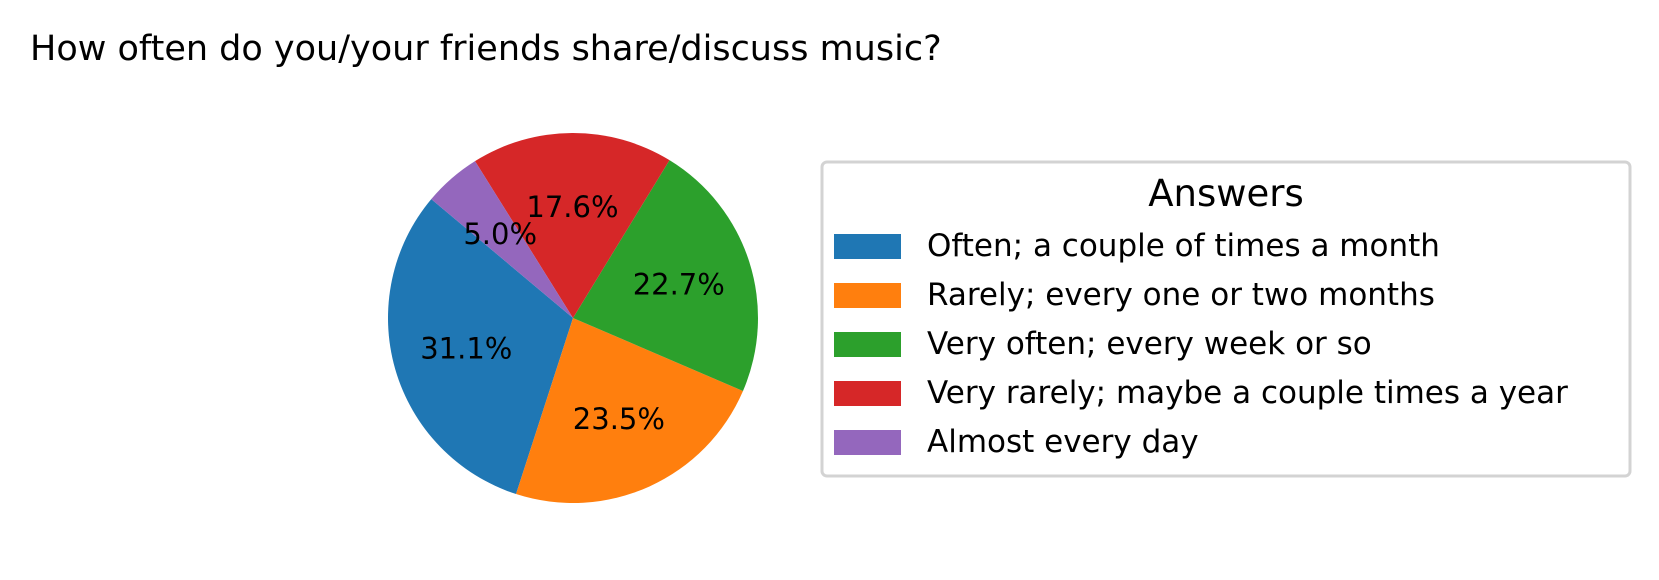 The height and width of the screenshot is (580, 1659). Describe the element at coordinates (1063, 442) in the screenshot. I see `legend-label: Almost every day` at that location.